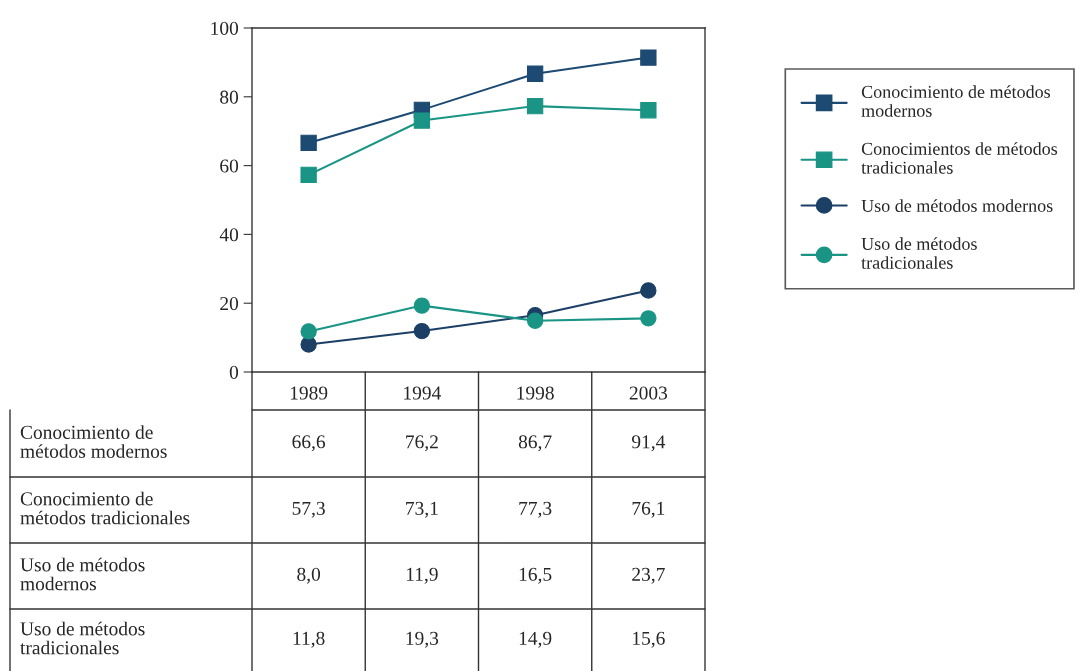 This screenshot has height=671, width=1083. Describe the element at coordinates (422, 639) in the screenshot. I see `data-label: 19,3` at that location.